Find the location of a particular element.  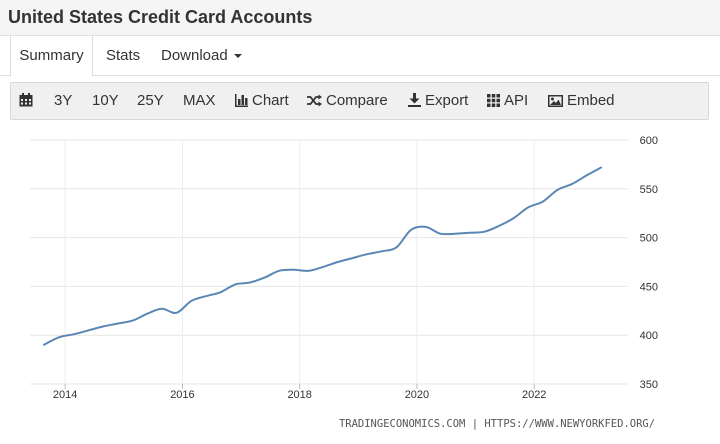

y-tick-label: 500 is located at coordinates (649, 239).